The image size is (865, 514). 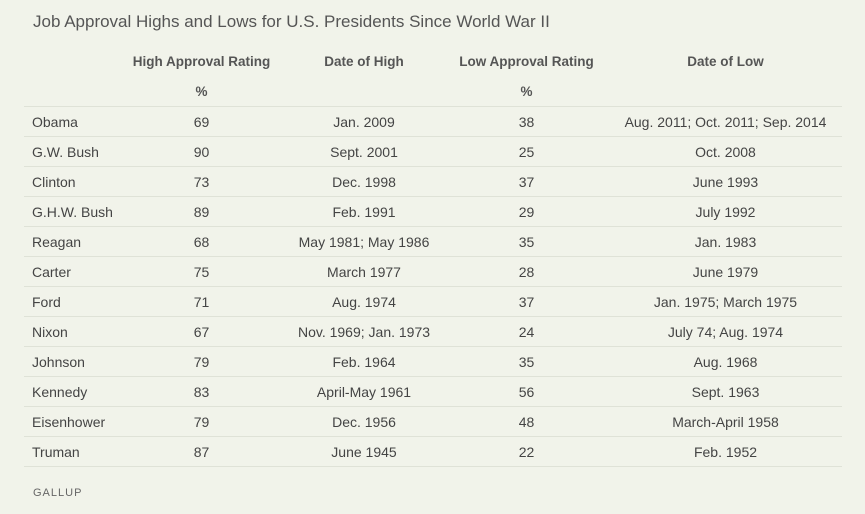 I want to click on table-row: Clinton 73 Dec. 1998 37 June 1993, so click(x=433, y=181).